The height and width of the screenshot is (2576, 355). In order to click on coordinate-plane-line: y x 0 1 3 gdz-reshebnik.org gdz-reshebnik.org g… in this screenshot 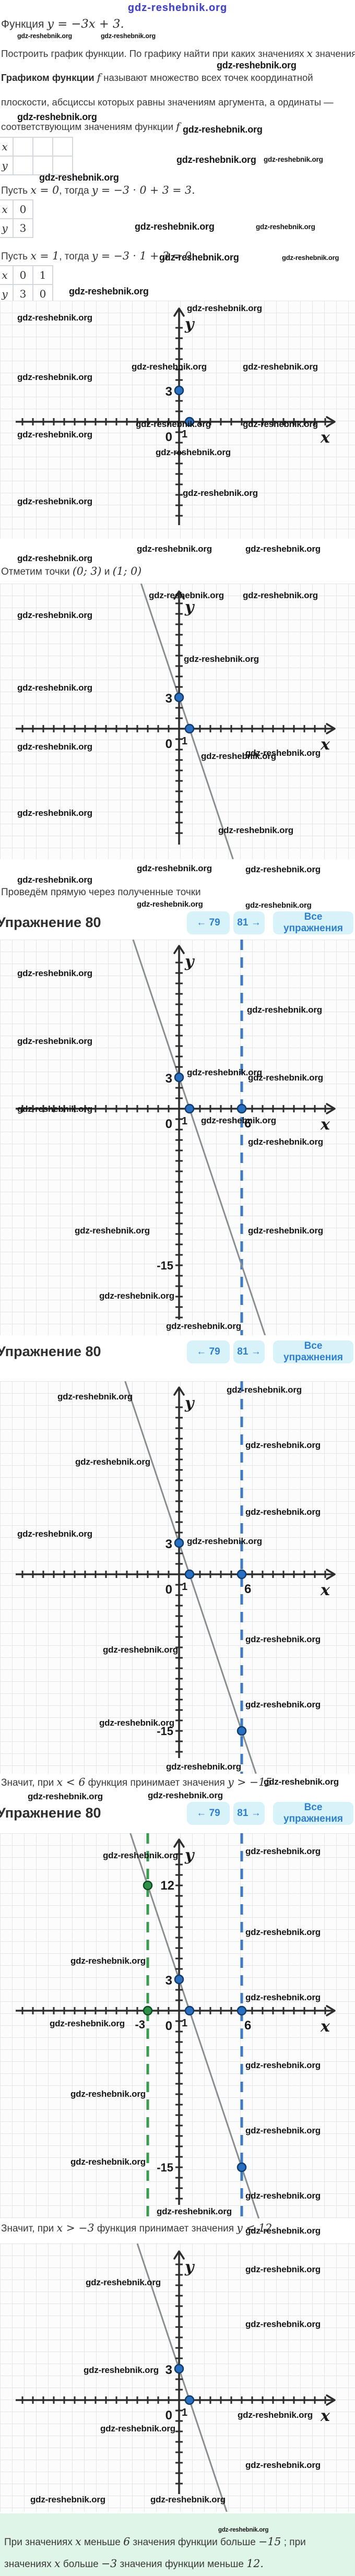, I will do `click(177, 721)`.